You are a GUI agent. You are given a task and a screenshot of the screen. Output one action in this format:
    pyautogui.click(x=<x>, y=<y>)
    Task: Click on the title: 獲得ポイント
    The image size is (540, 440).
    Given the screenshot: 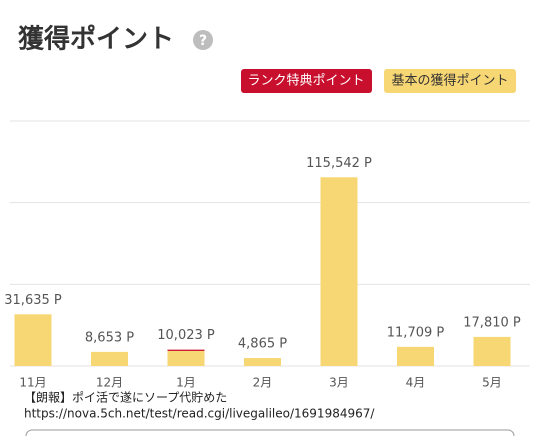 What is the action you would take?
    pyautogui.click(x=96, y=39)
    